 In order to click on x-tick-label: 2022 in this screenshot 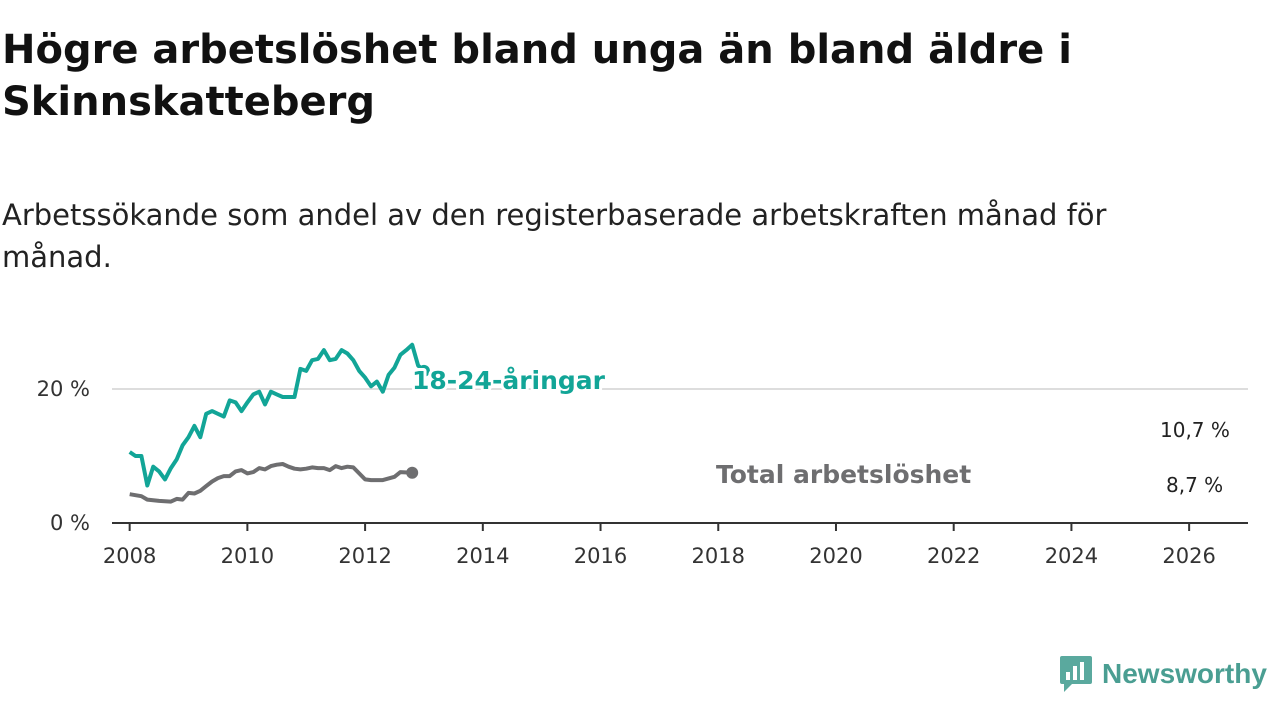, I will do `click(953, 556)`.